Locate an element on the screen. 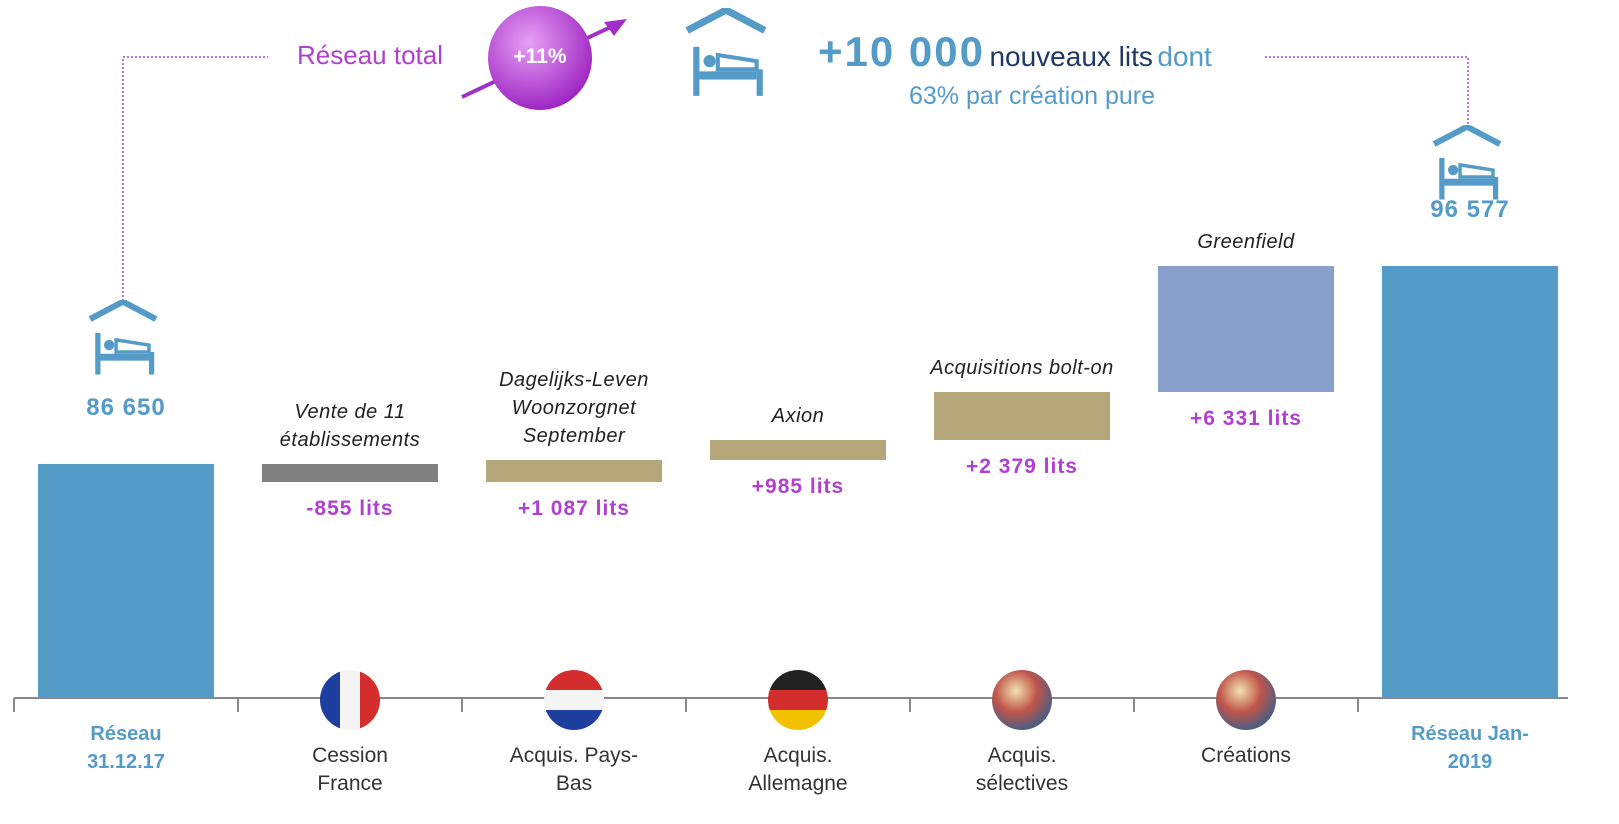 Image resolution: width=1619 pixels, height=824 pixels. x-tick-label: Acquis. Pays-Bas is located at coordinates (574, 769).